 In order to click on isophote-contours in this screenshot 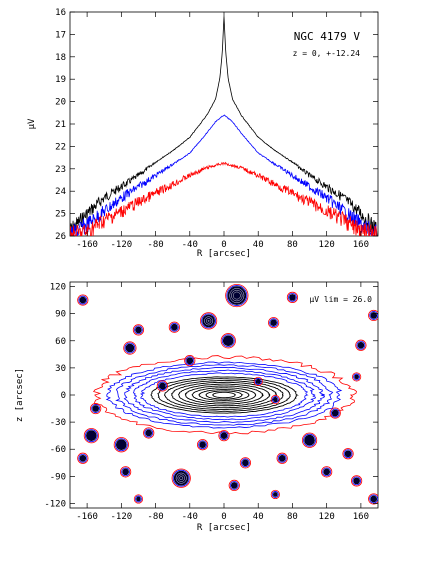, I will do `click(225, 395)`.